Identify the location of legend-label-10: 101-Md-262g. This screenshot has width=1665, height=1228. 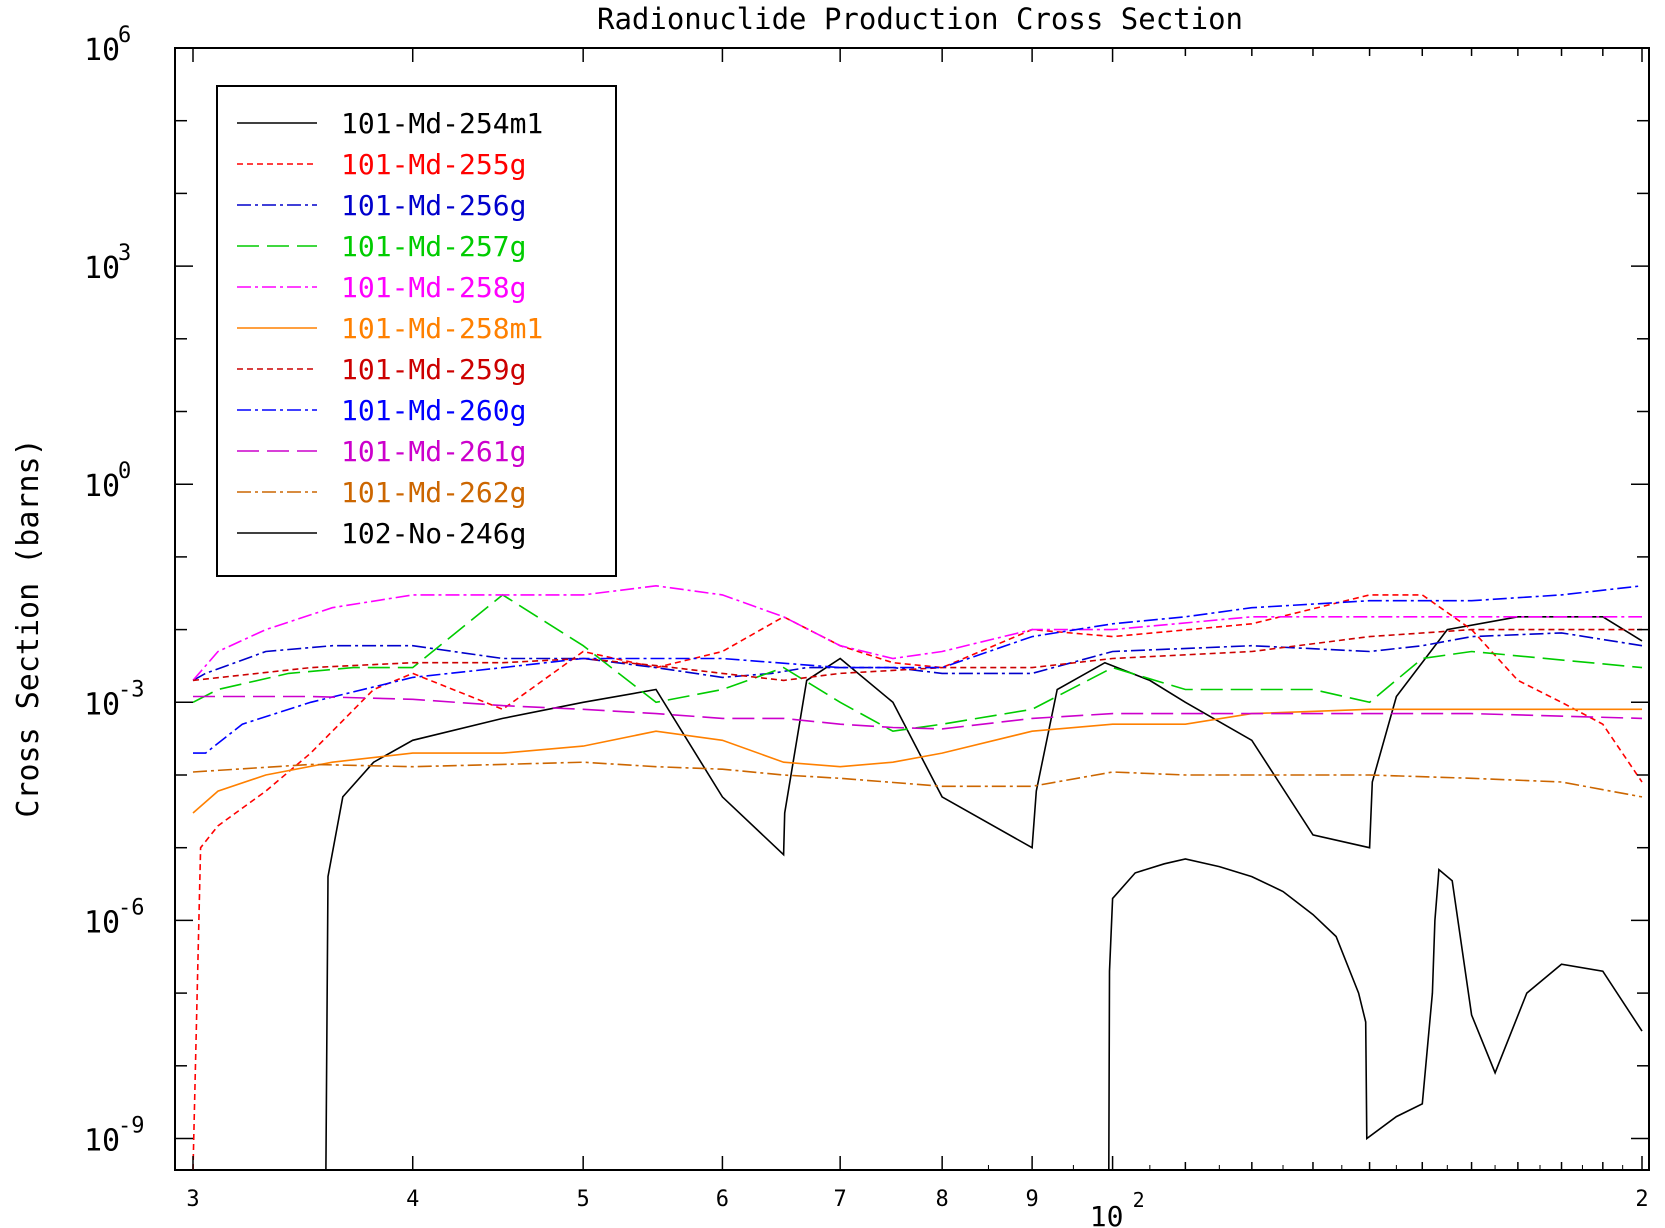
(433, 492).